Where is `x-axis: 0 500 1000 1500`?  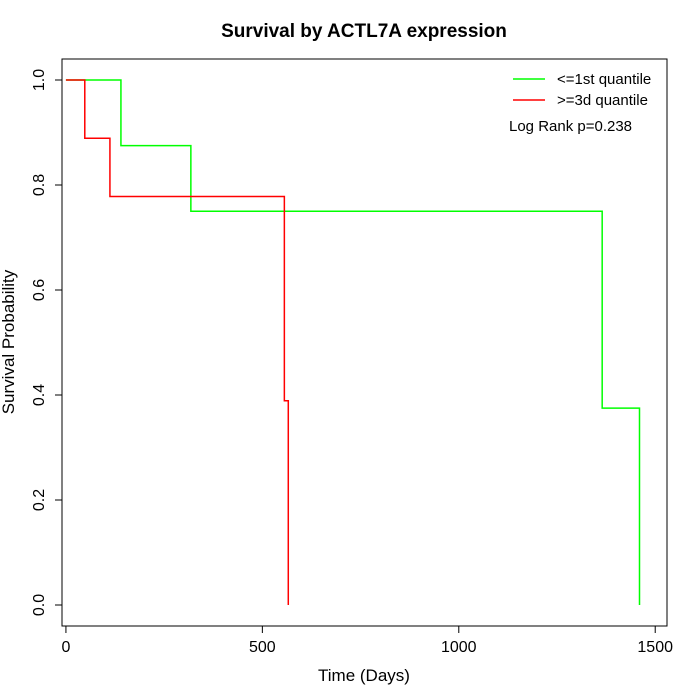
x-axis: 0 500 1000 1500 is located at coordinates (367, 640).